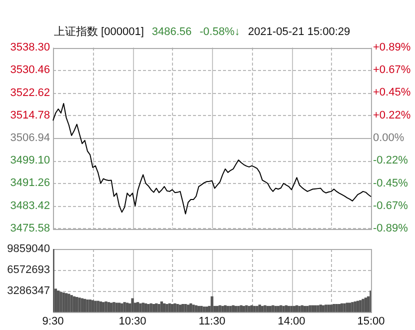  What do you see at coordinates (99, 32) in the screenshot?
I see `chart-title: 上证指数 [000001]` at bounding box center [99, 32].